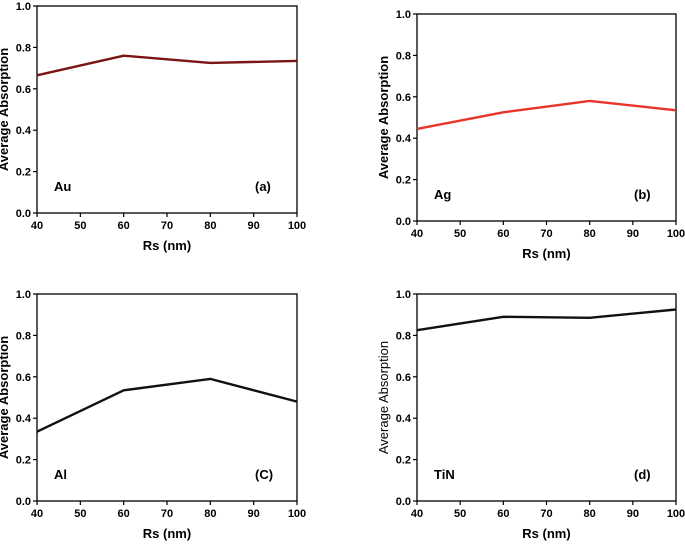 This screenshot has width=685, height=548. What do you see at coordinates (444, 474) in the screenshot?
I see `material-label: TiN` at bounding box center [444, 474].